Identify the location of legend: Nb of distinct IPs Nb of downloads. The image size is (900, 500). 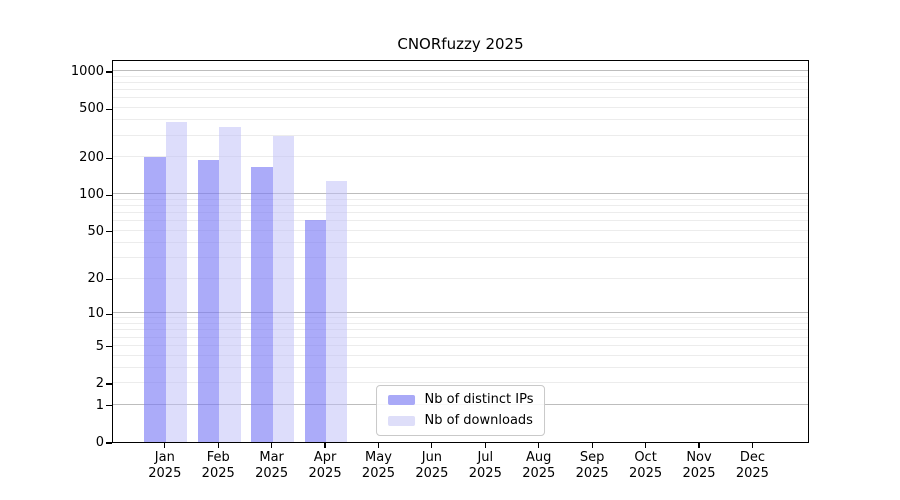
(460, 410).